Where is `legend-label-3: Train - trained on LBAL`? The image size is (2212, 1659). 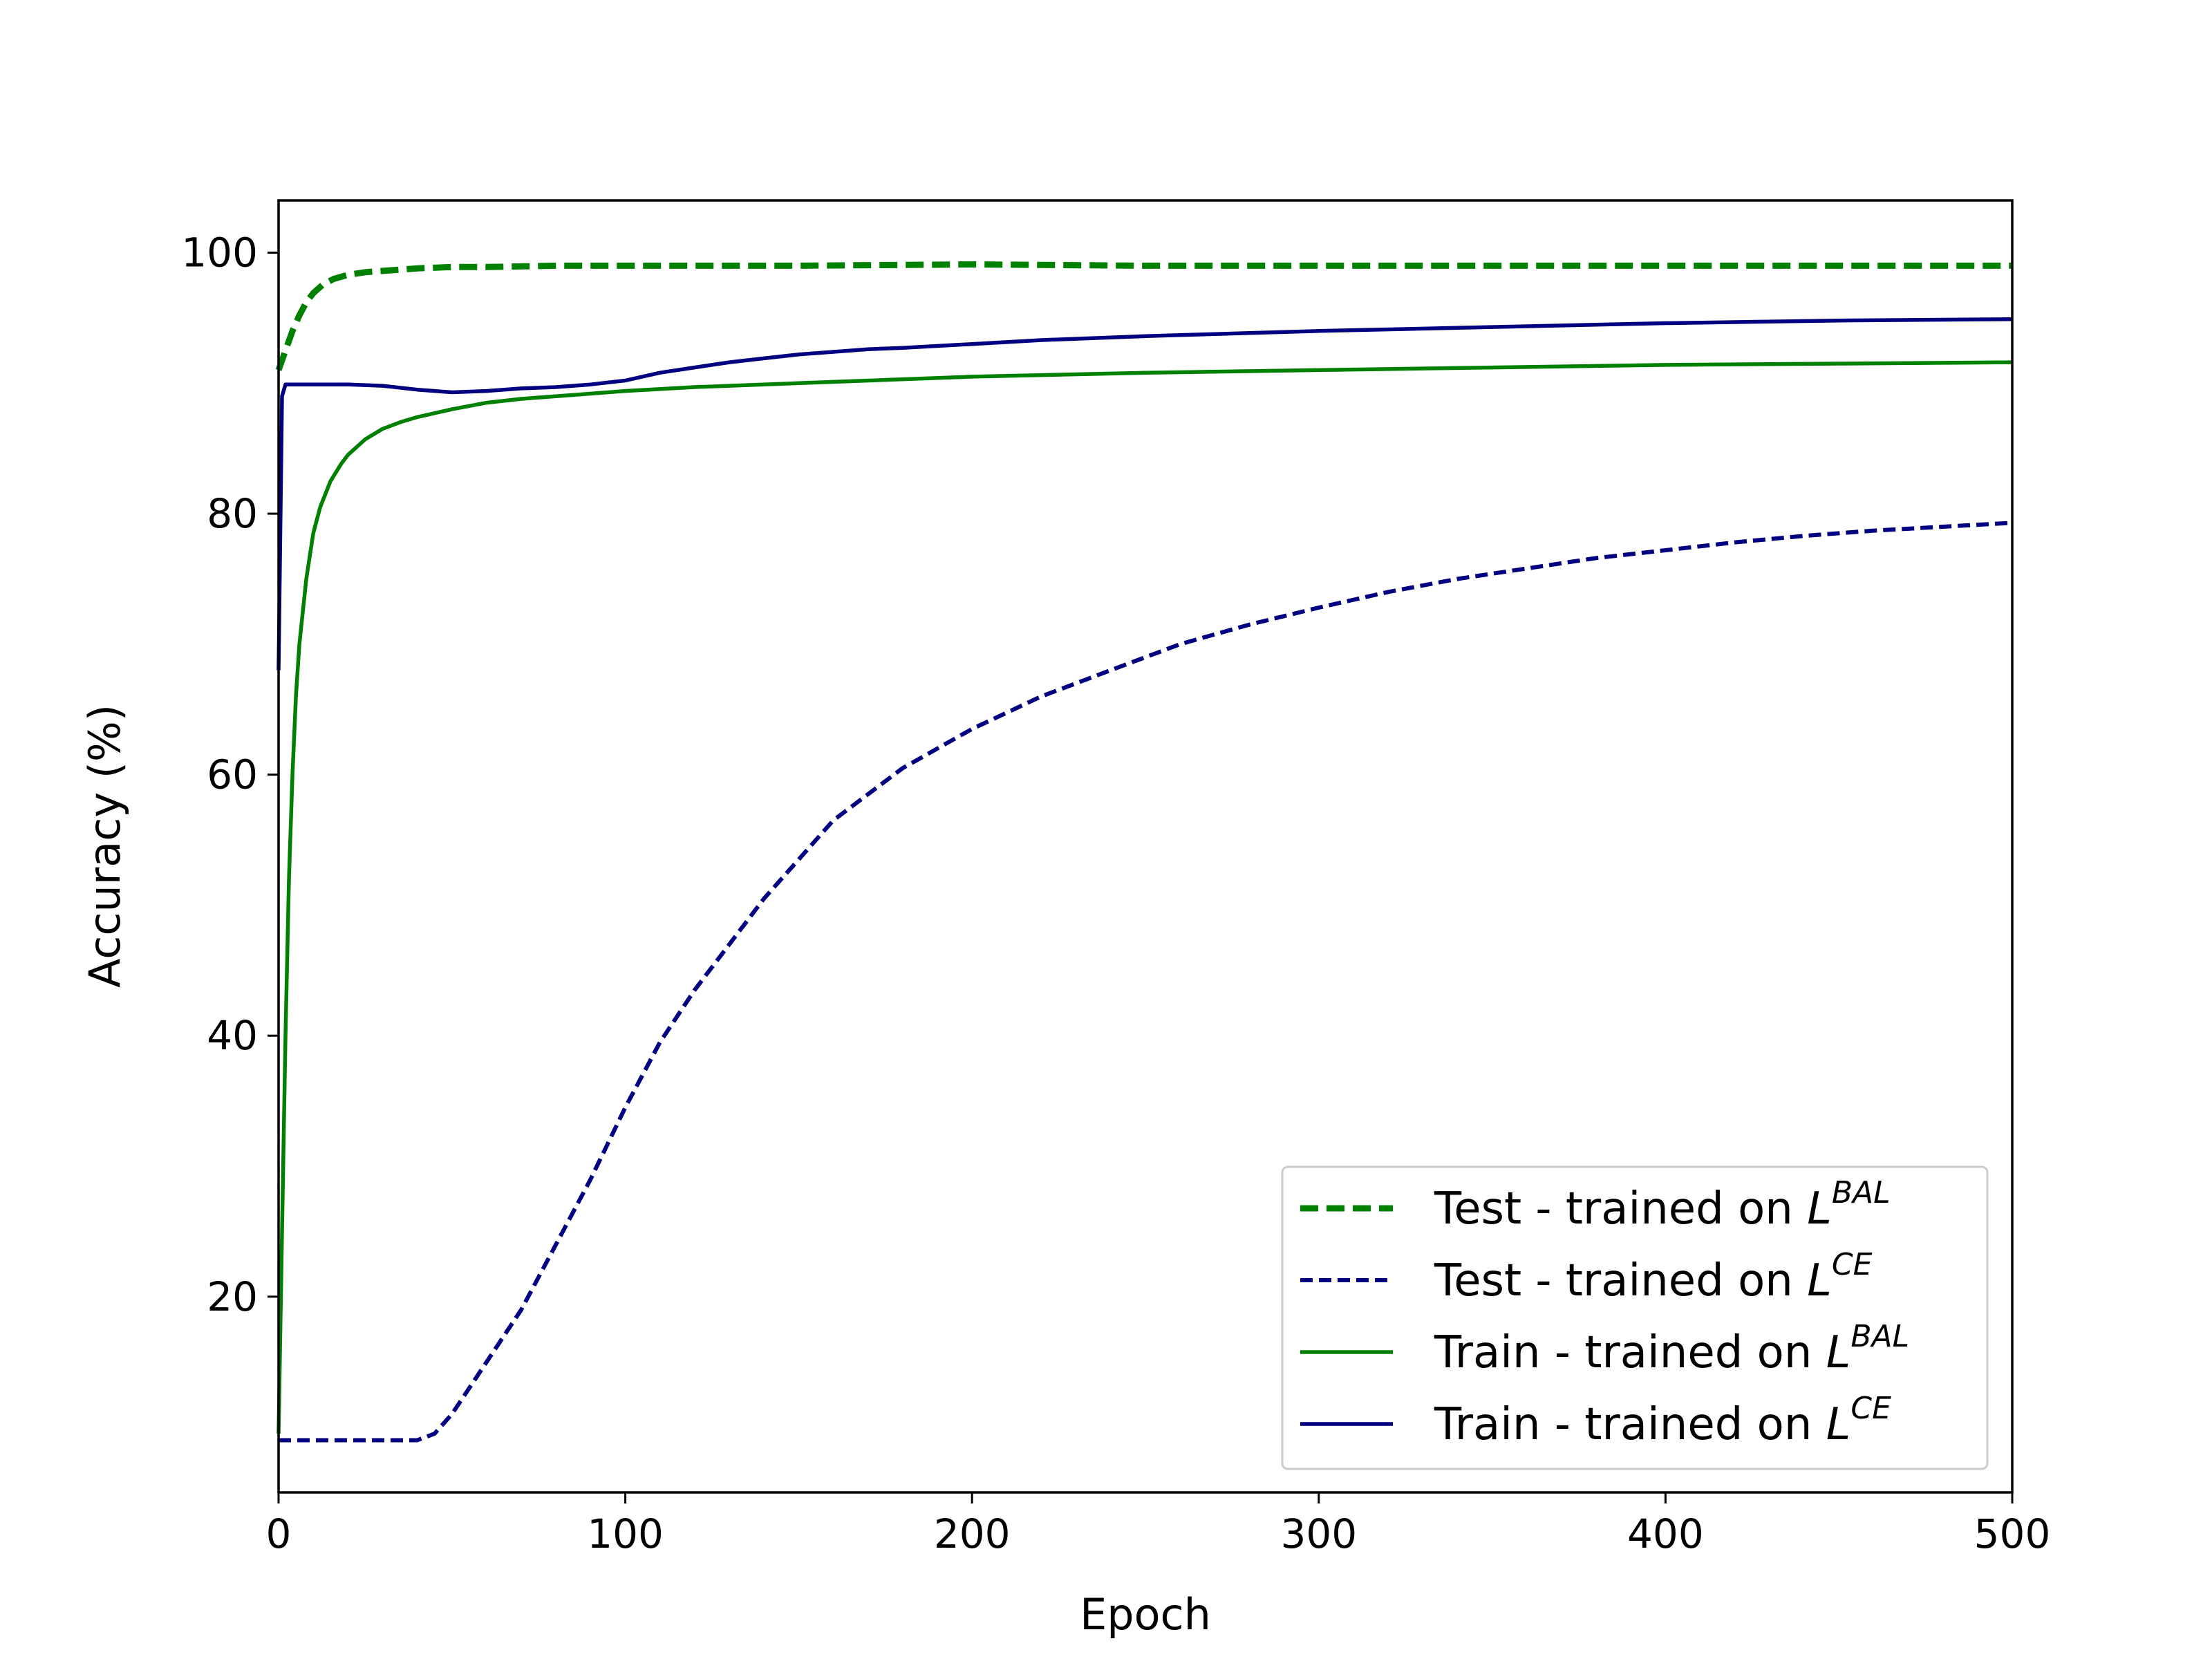 legend-label-3: Train - trained on LBAL is located at coordinates (1671, 1349).